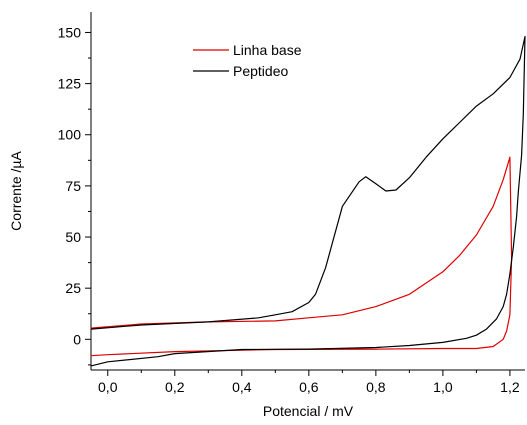 This screenshot has height=425, width=527. What do you see at coordinates (260, 71) in the screenshot?
I see `legend-label: Peptideo` at bounding box center [260, 71].